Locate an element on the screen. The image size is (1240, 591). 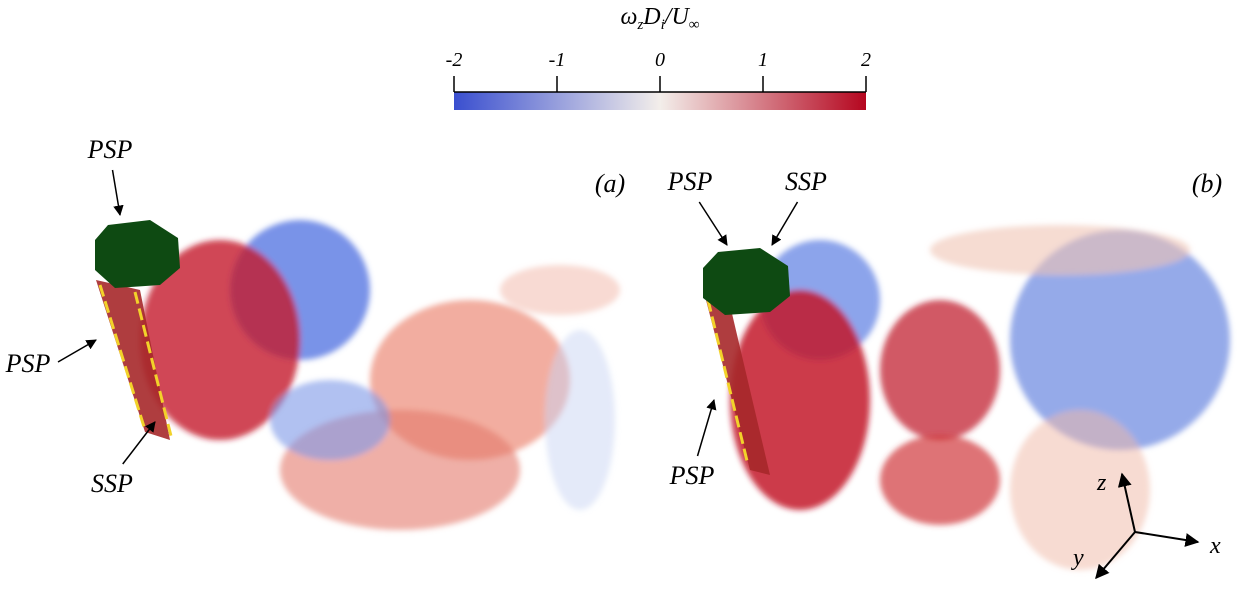
cylinder-a is located at coordinates (133, 360).